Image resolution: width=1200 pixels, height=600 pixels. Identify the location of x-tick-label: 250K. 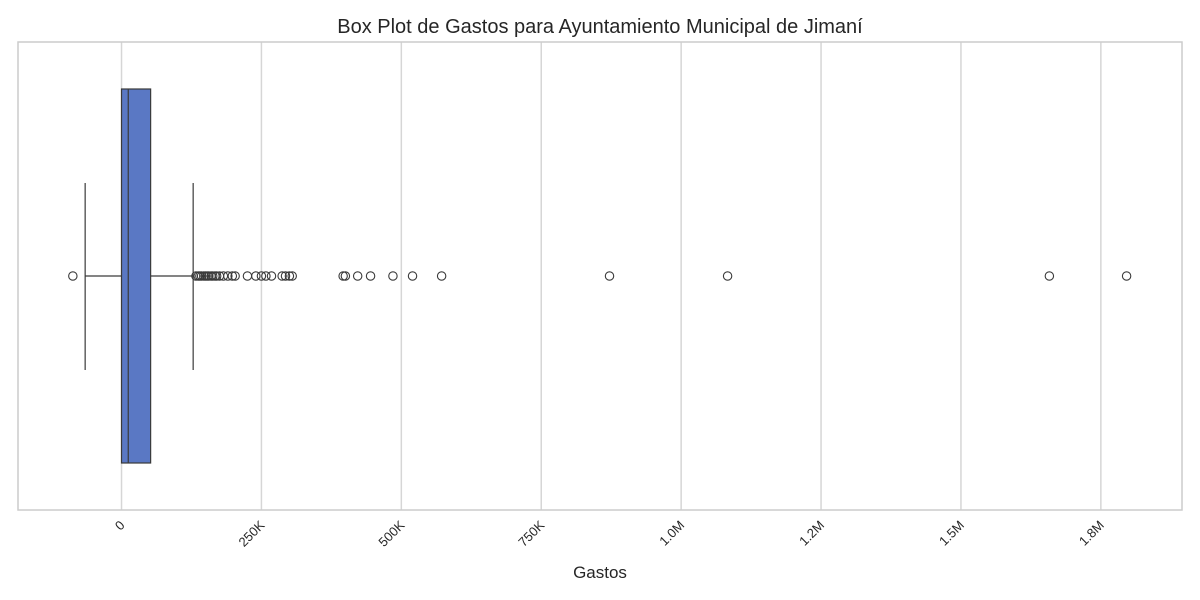
(251, 533).